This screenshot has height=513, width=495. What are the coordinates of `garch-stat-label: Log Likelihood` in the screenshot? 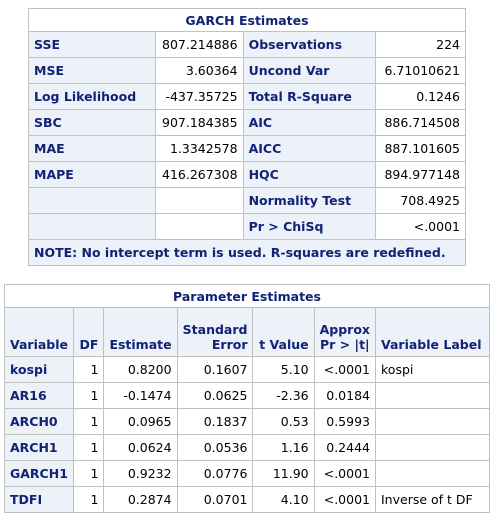 It's located at (92, 96).